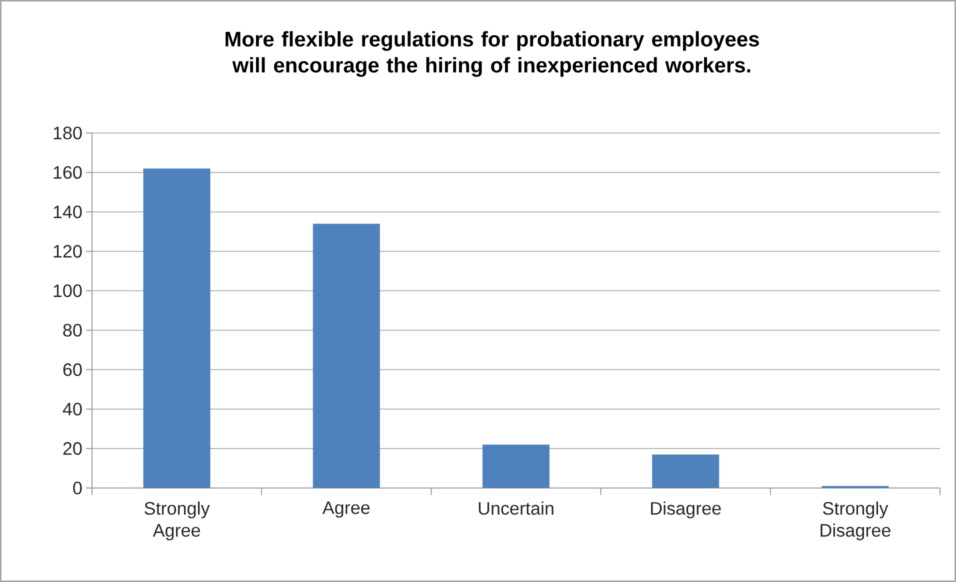 The width and height of the screenshot is (956, 582). Describe the element at coordinates (68, 212) in the screenshot. I see `y-tick-label: 140` at that location.